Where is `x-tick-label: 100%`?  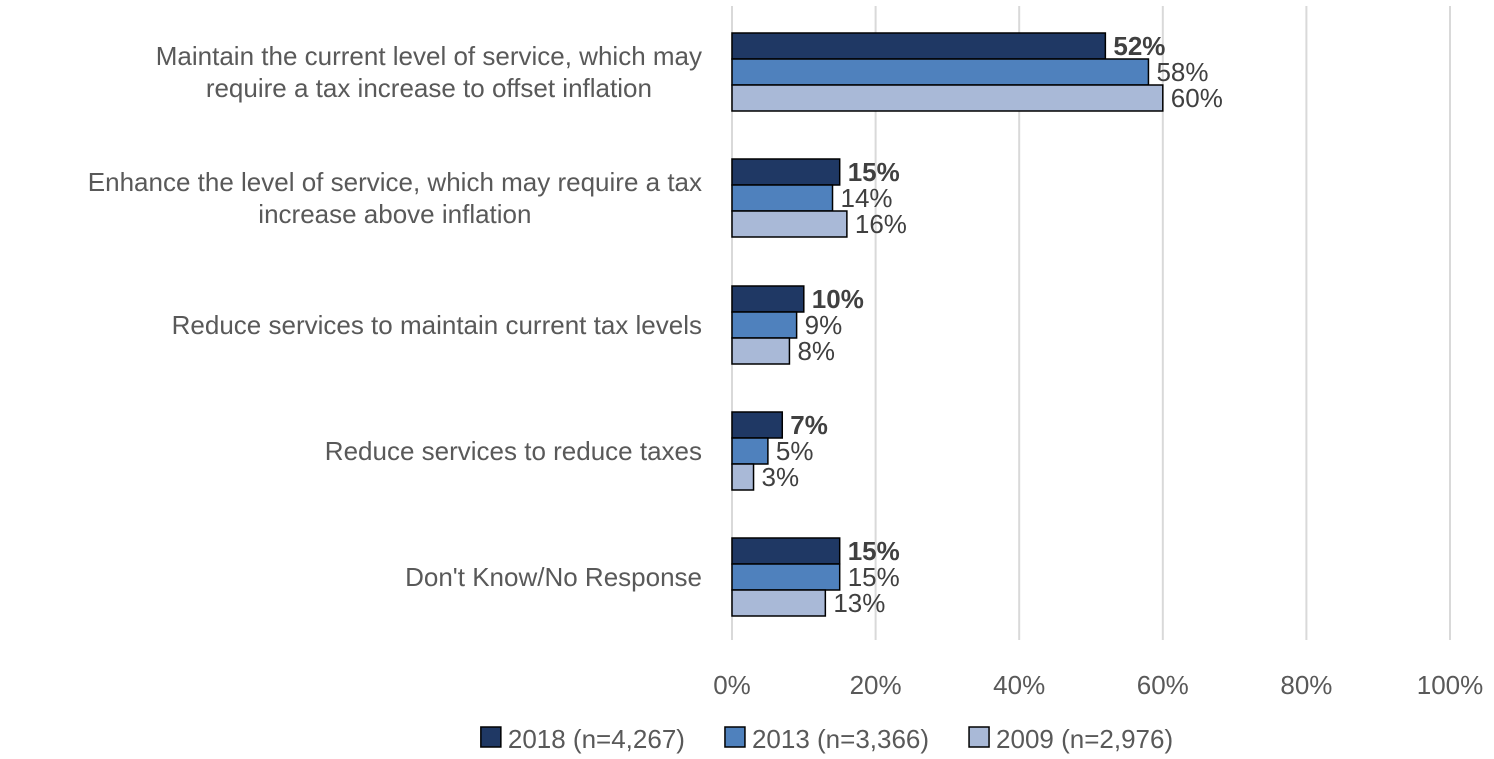
x-tick-label: 100% is located at coordinates (1450, 685).